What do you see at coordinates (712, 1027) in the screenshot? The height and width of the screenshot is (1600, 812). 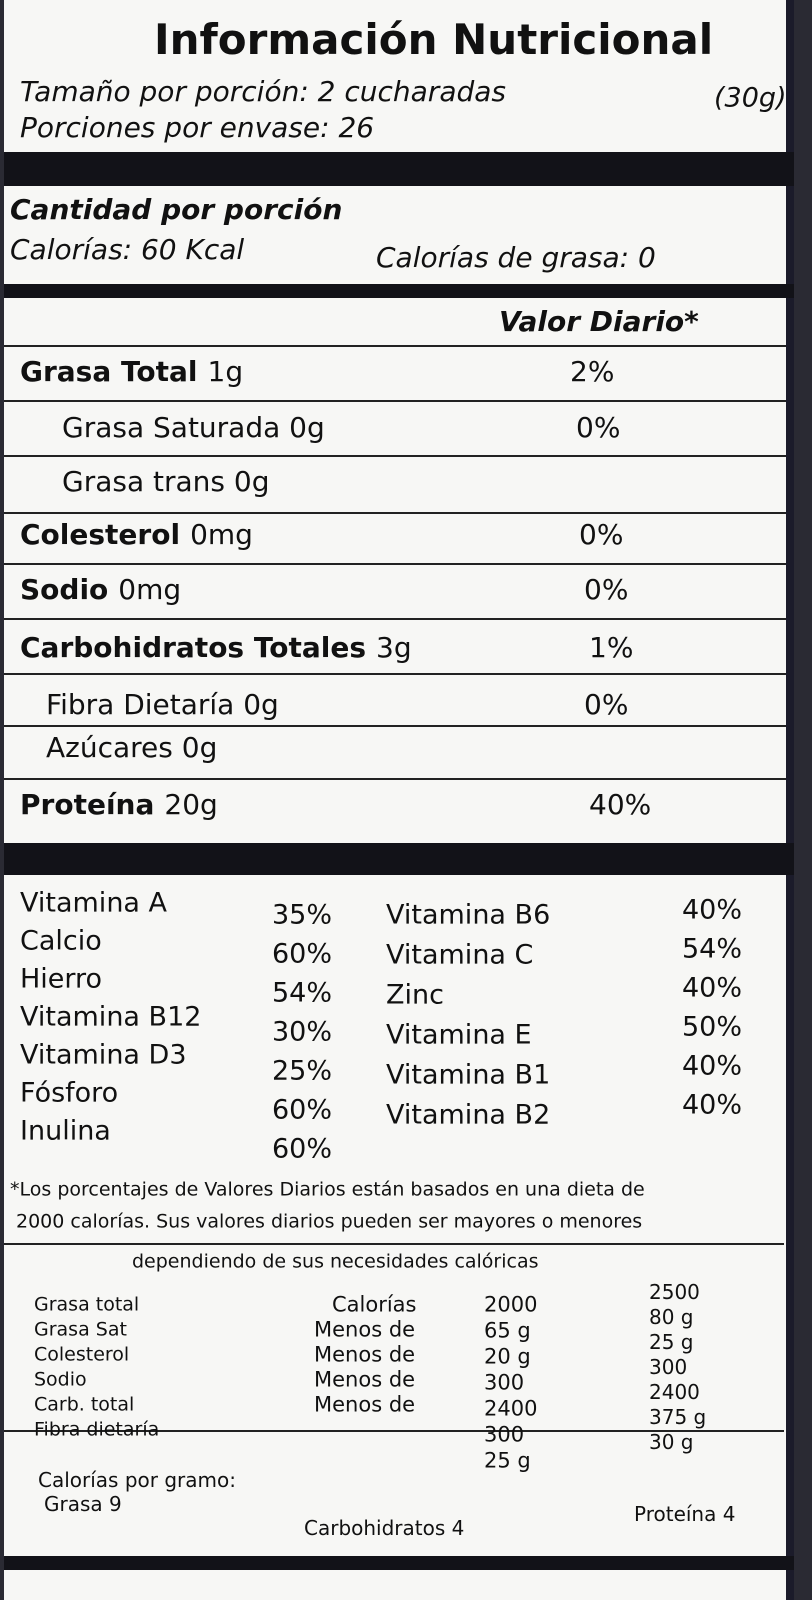 I see `vitamin-dv: 50%` at bounding box center [712, 1027].